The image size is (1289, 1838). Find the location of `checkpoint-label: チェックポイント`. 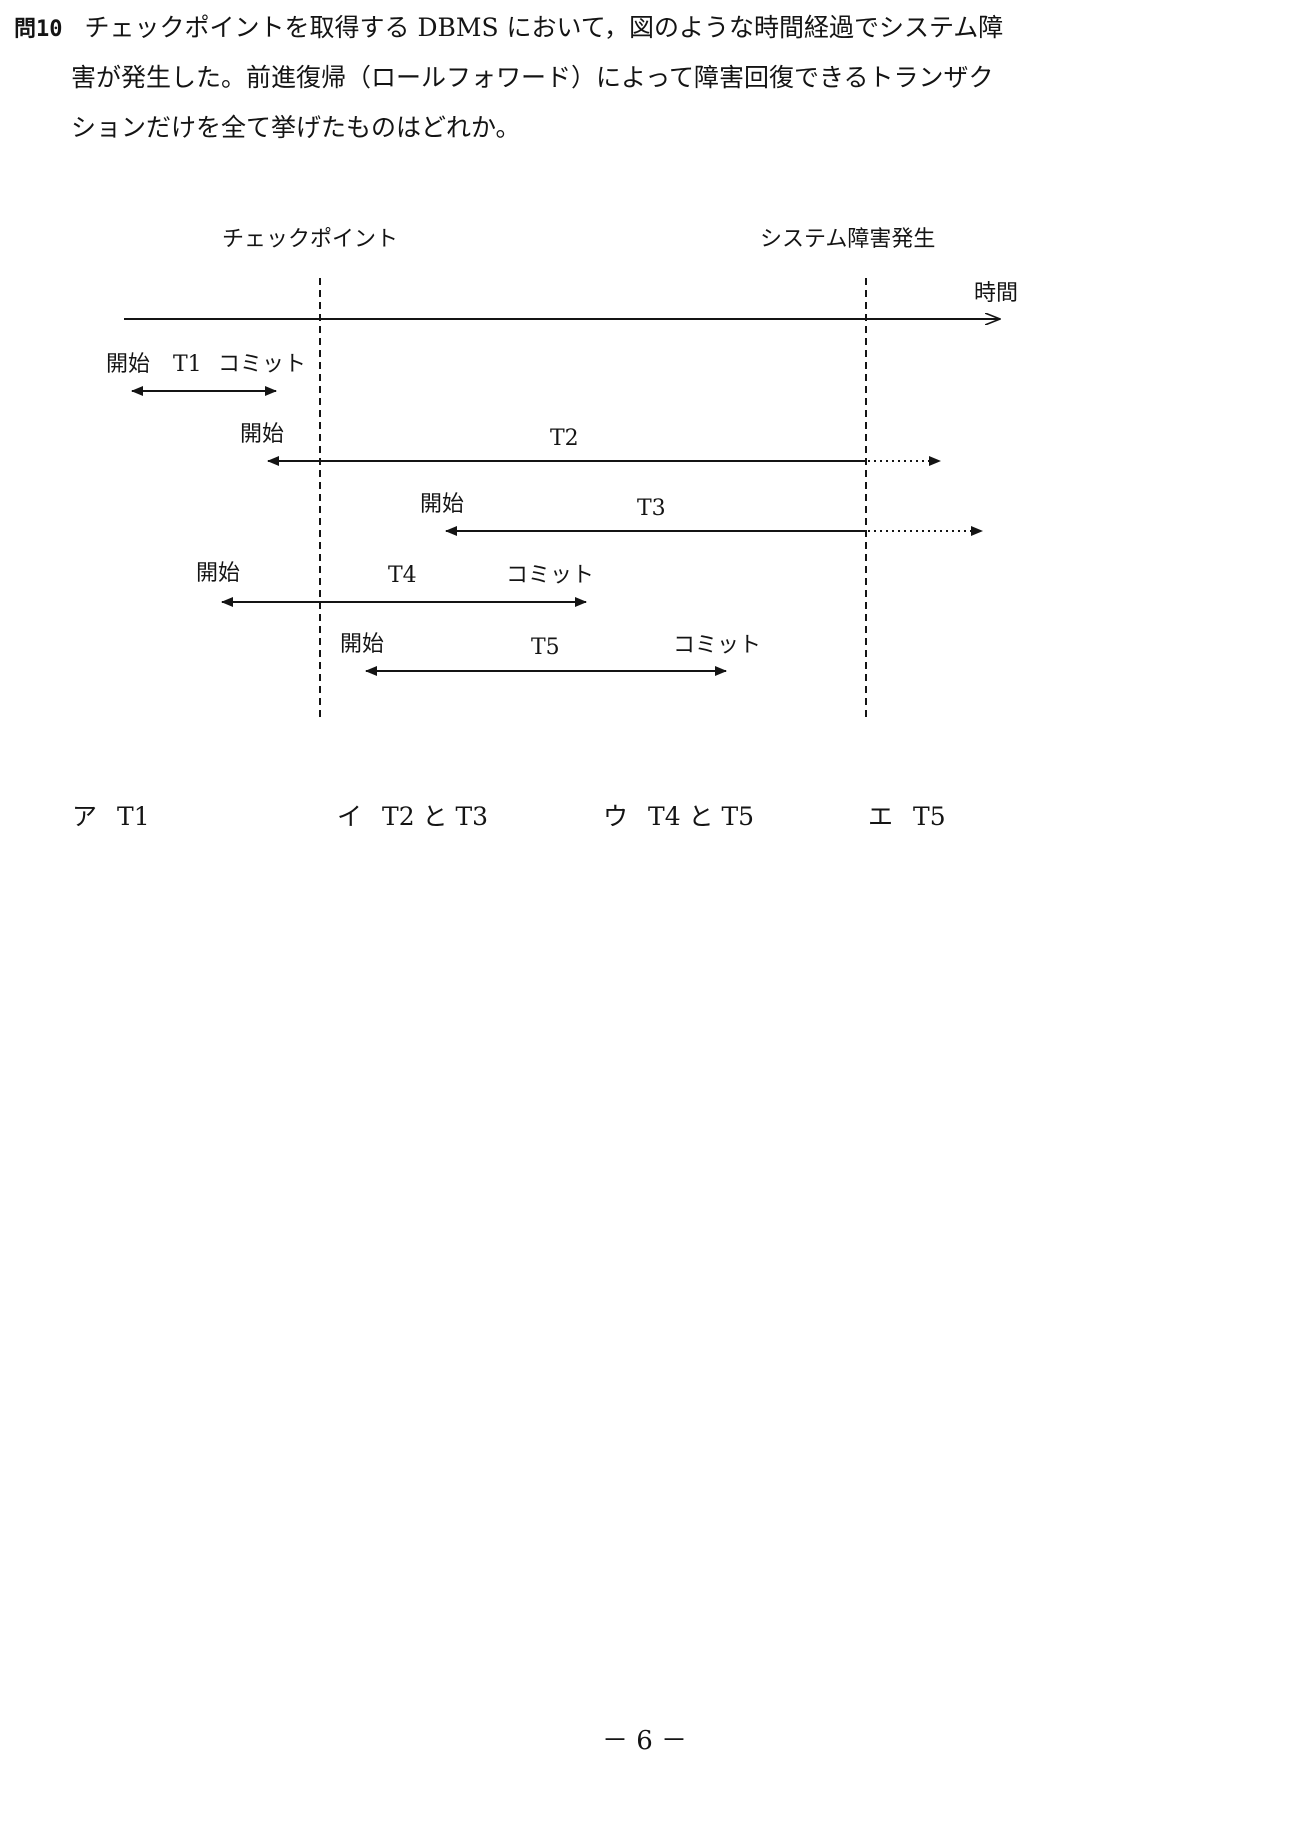

checkpoint-label: チェックポイント is located at coordinates (310, 239).